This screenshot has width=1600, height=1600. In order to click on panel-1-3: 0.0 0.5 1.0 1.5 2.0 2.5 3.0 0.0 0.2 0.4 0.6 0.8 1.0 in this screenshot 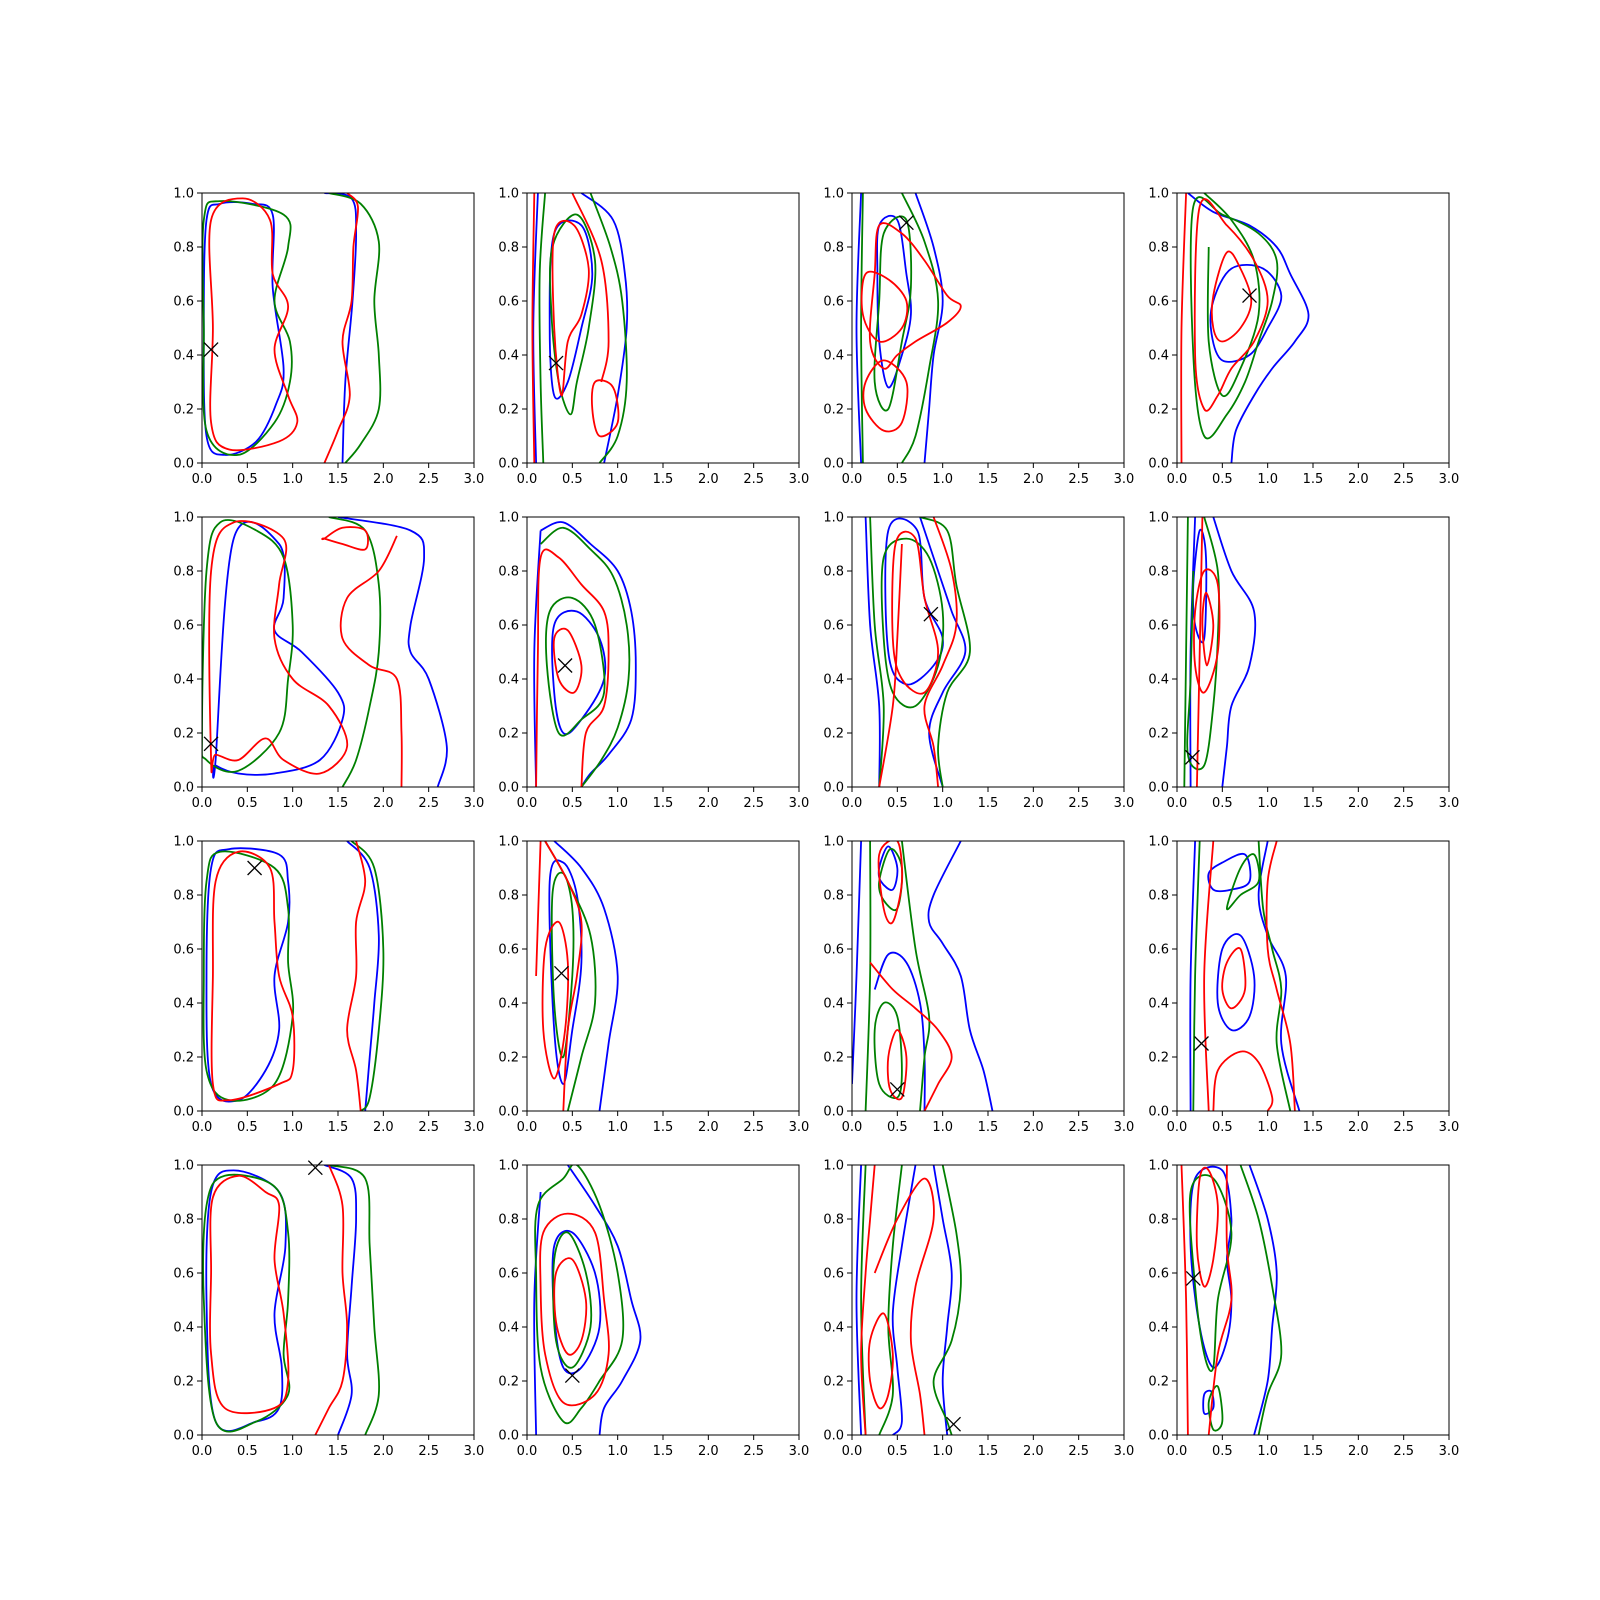, I will do `click(978, 337)`.